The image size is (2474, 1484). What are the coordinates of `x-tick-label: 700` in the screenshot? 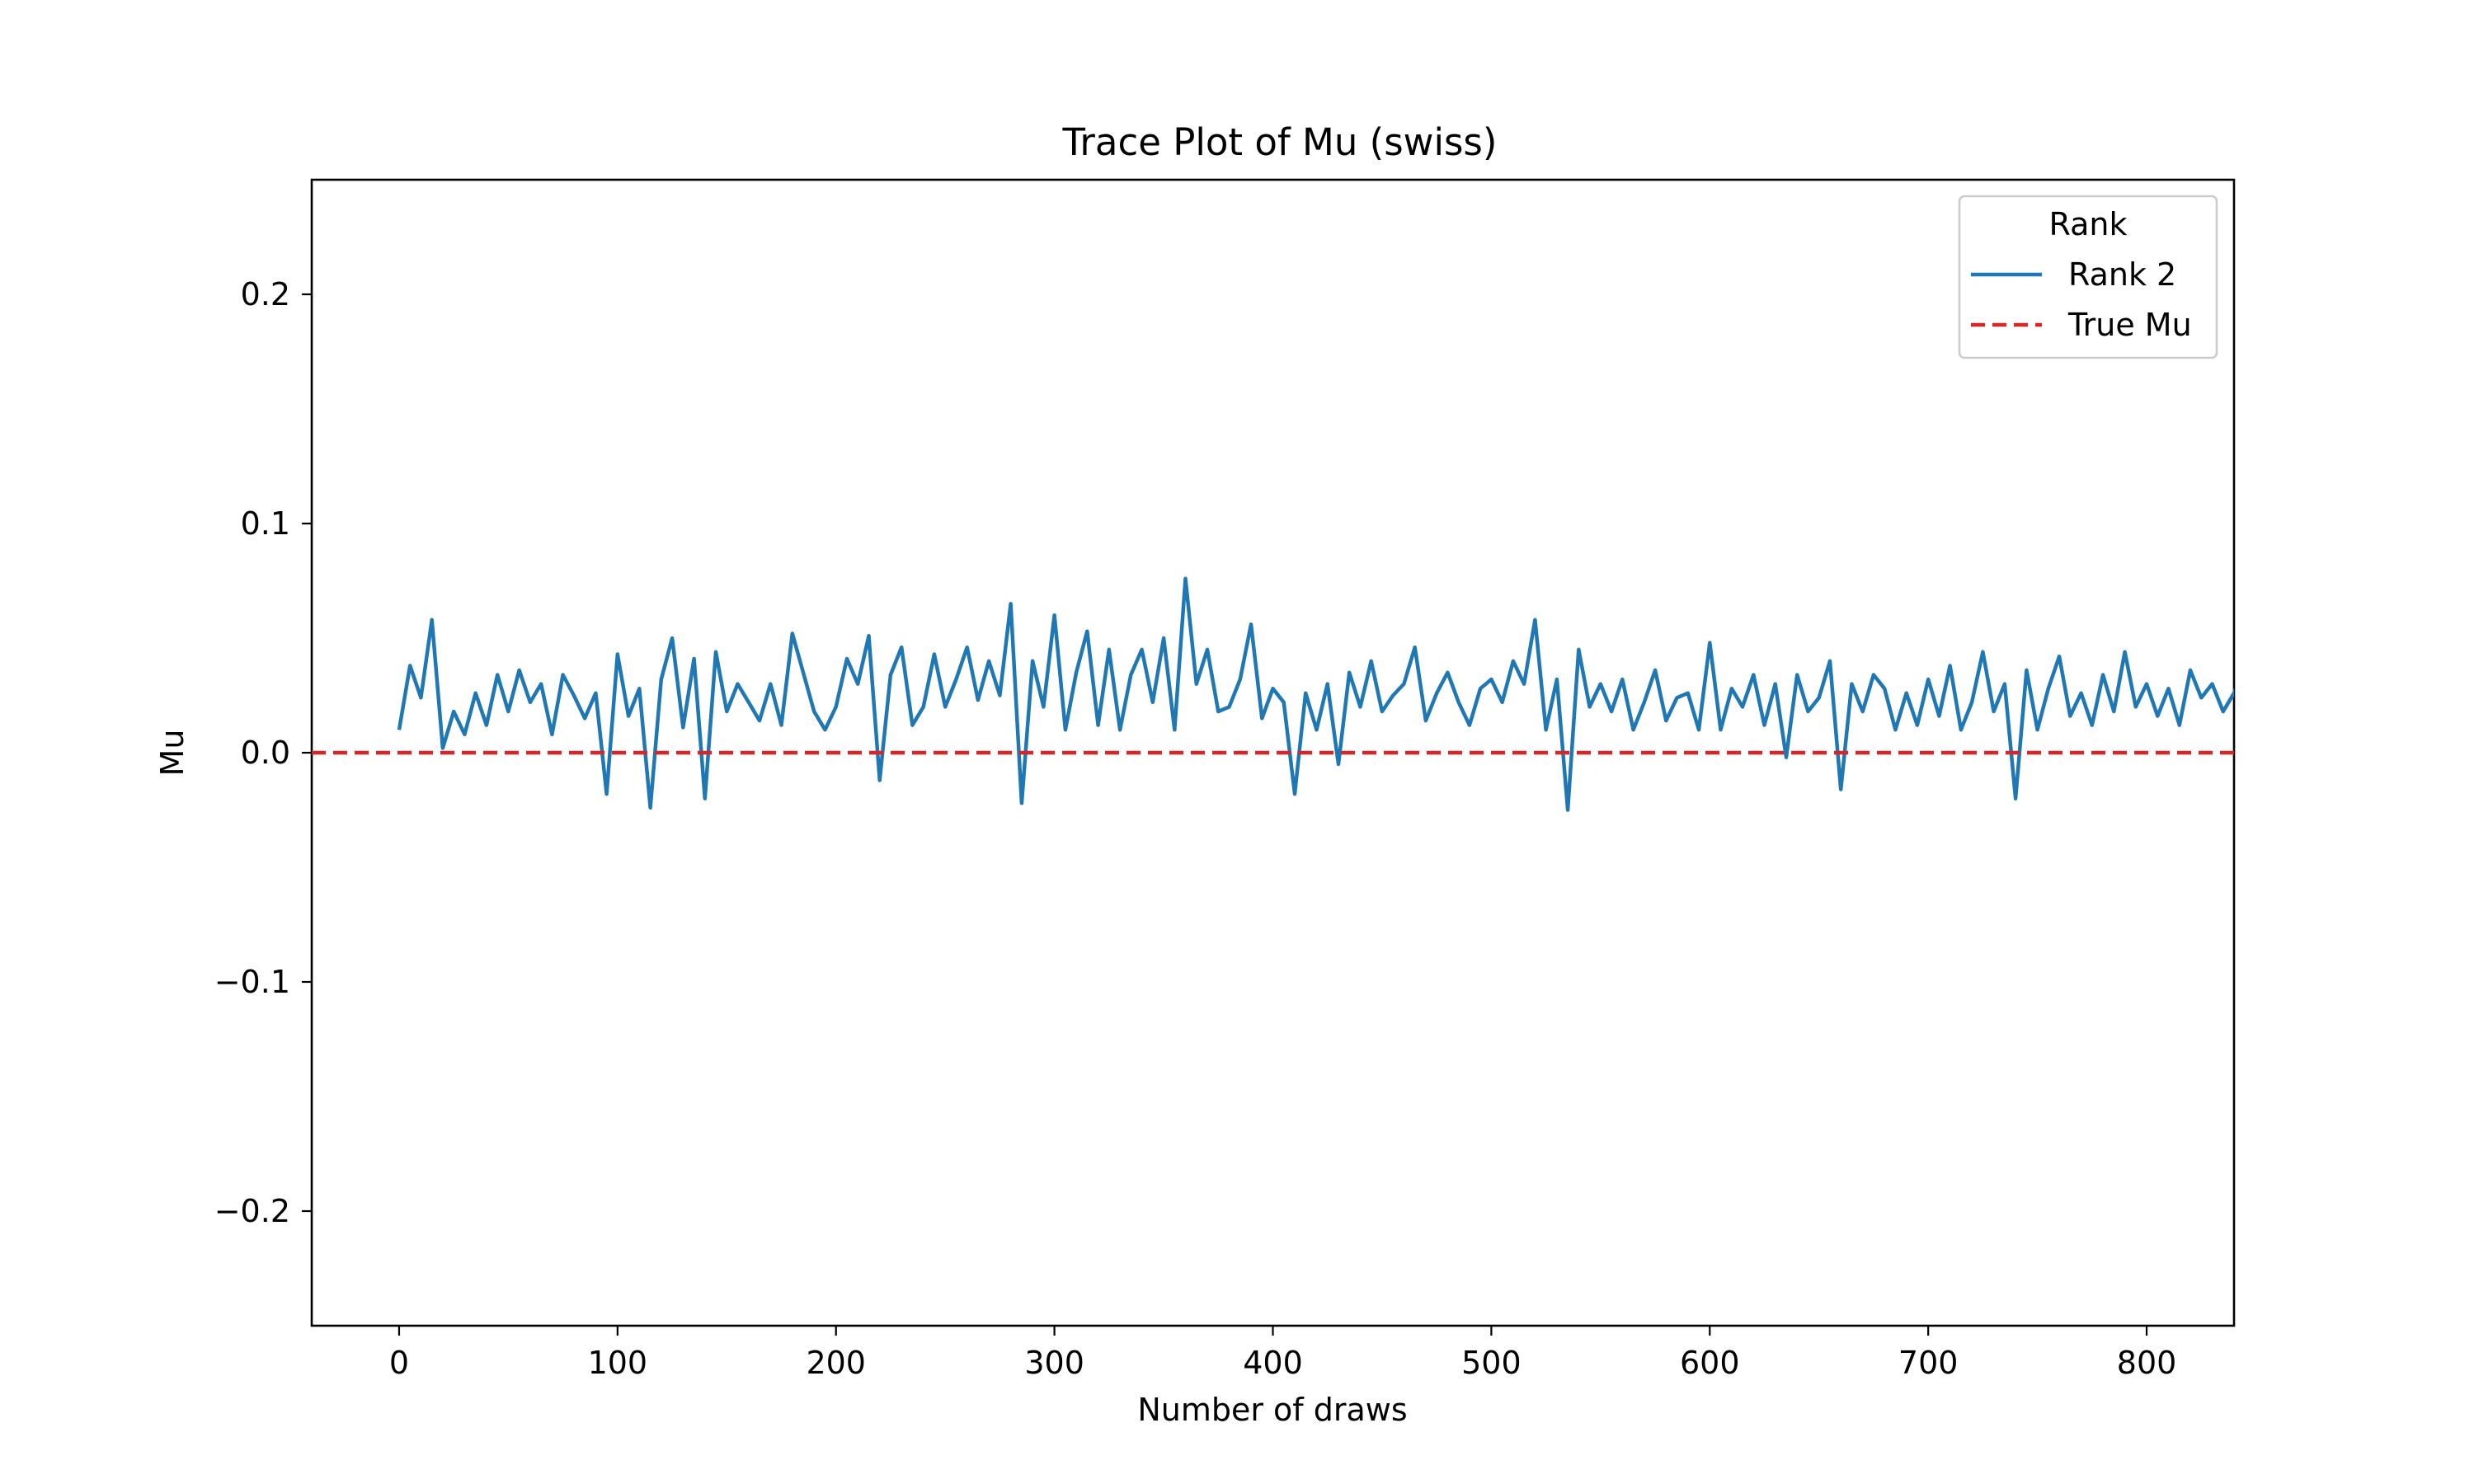 It's located at (1928, 1363).